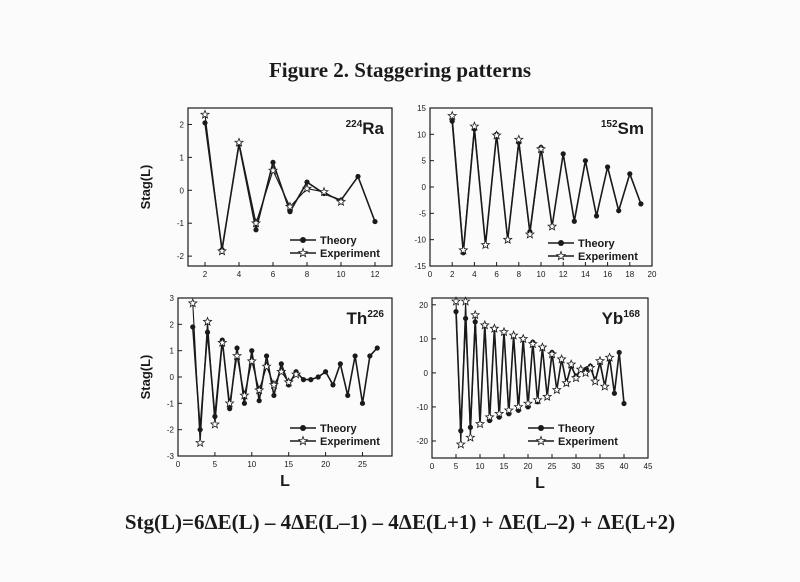  What do you see at coordinates (303, 240) in the screenshot?
I see `legend-circle-icon` at bounding box center [303, 240].